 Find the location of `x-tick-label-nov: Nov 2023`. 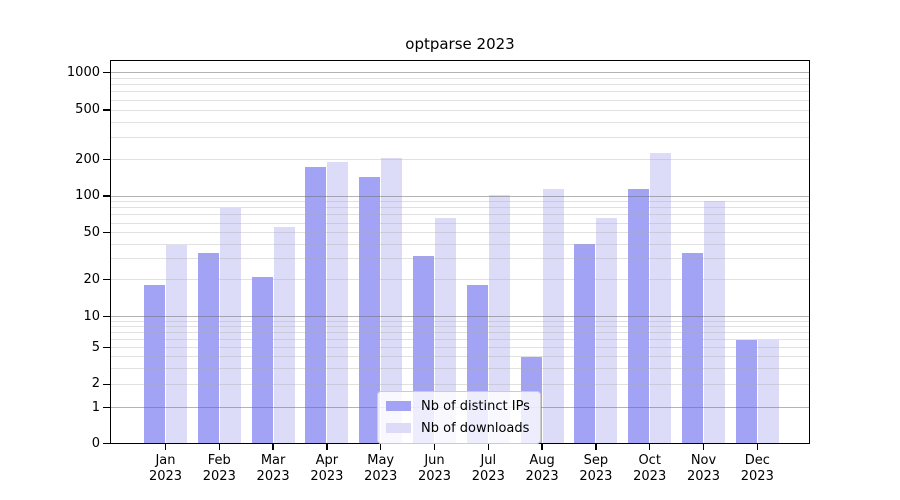

x-tick-label-nov: Nov 2023 is located at coordinates (703, 468).